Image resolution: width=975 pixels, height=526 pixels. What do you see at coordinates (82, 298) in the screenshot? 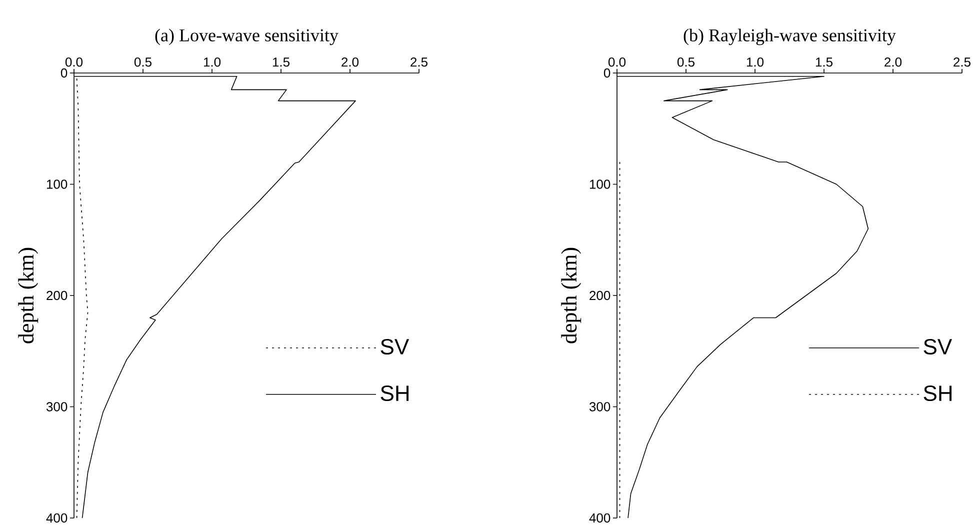
I see `line-series` at bounding box center [82, 298].